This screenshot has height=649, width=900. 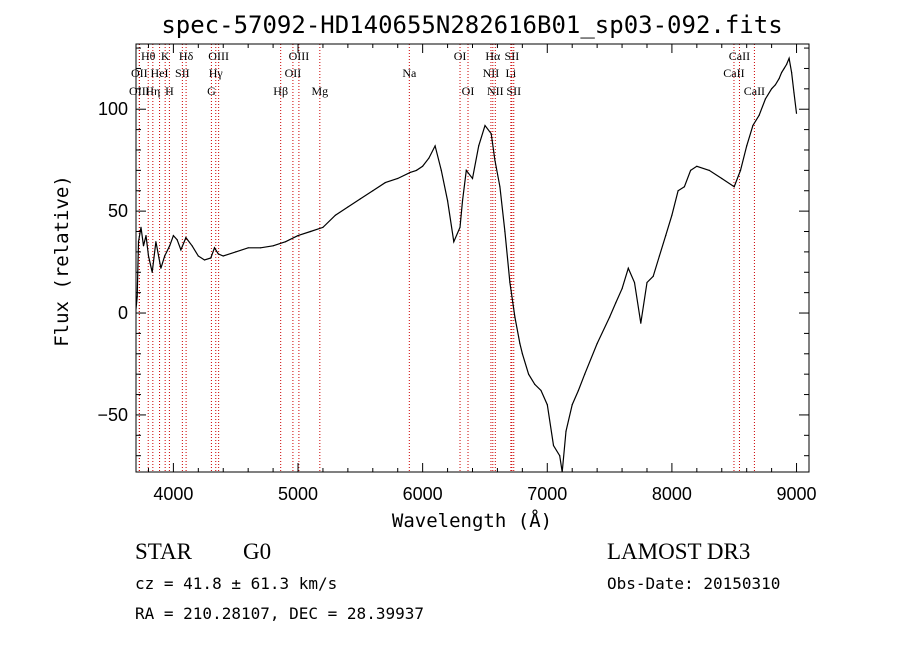 What do you see at coordinates (511, 73) in the screenshot?
I see `spectral-line-label: Li` at bounding box center [511, 73].